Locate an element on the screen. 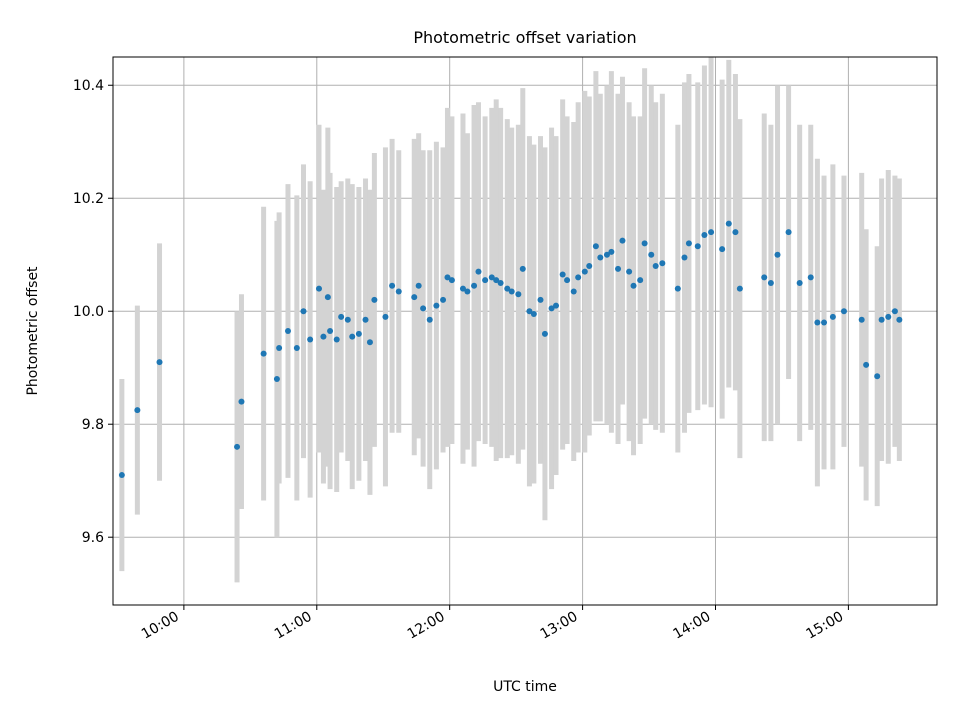 The width and height of the screenshot is (960, 720). x-axis: 10:00 11:00 12:00 13:00 14:00 15:00 is located at coordinates (494, 624).